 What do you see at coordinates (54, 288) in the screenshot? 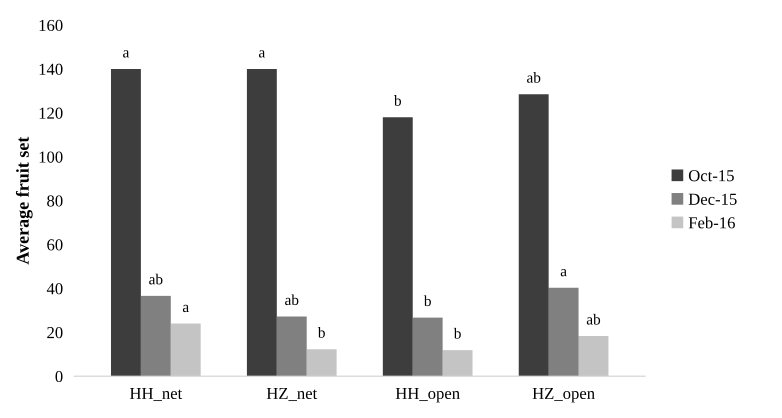
I see `y-tick-label: 40` at bounding box center [54, 288].